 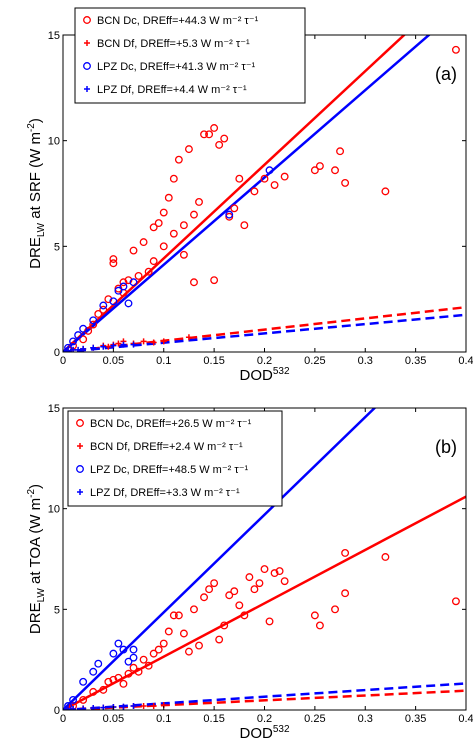 I want to click on legend-label: LPZ Df, DREff=+3.3 W m⁻² τ⁻¹, so click(x=165, y=493).